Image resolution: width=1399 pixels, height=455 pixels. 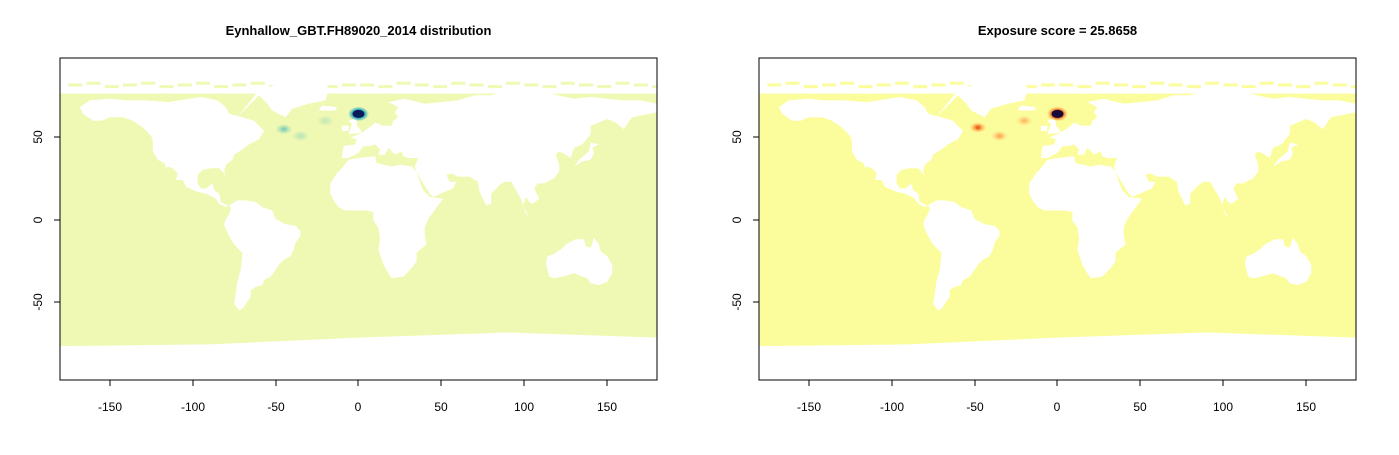 What do you see at coordinates (358, 407) in the screenshot?
I see `x-tick-label: 0` at bounding box center [358, 407].